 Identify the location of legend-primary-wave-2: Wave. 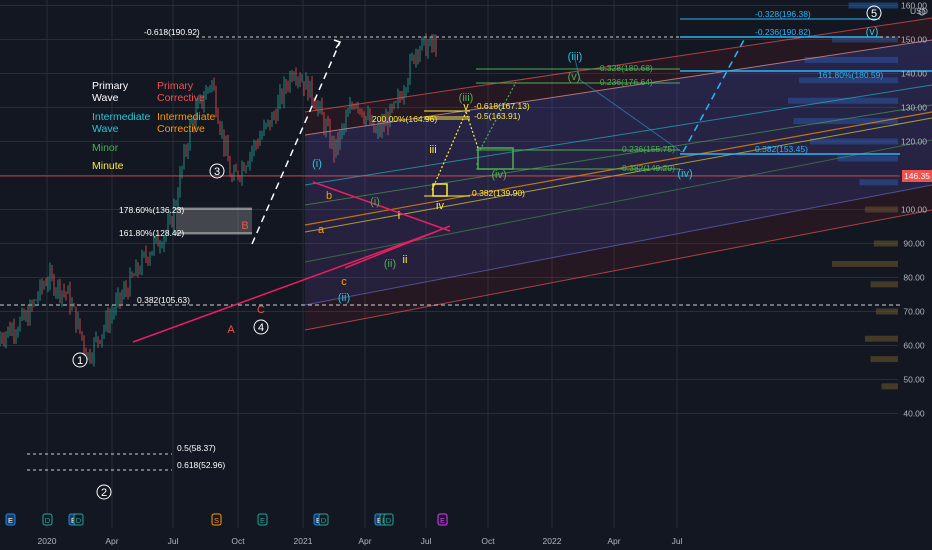
(105, 98).